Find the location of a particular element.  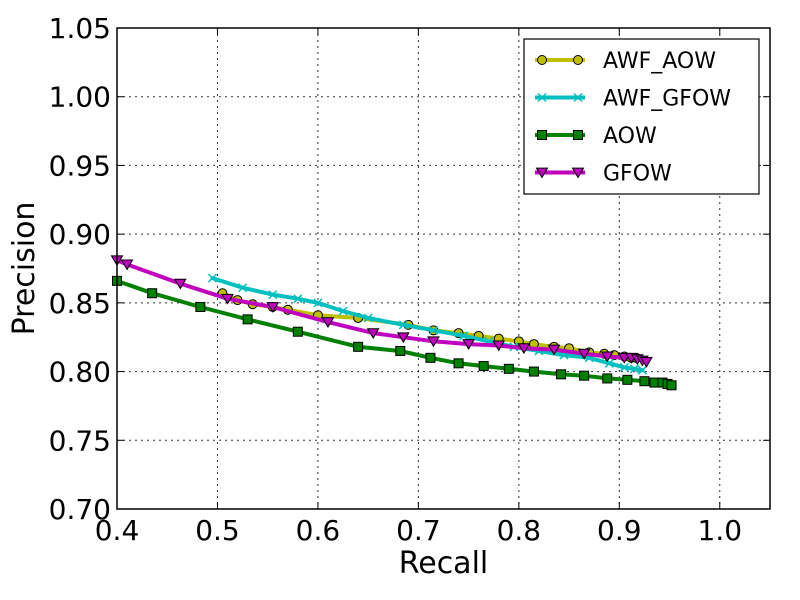

y-tick-label: 0.95 is located at coordinates (80, 165).